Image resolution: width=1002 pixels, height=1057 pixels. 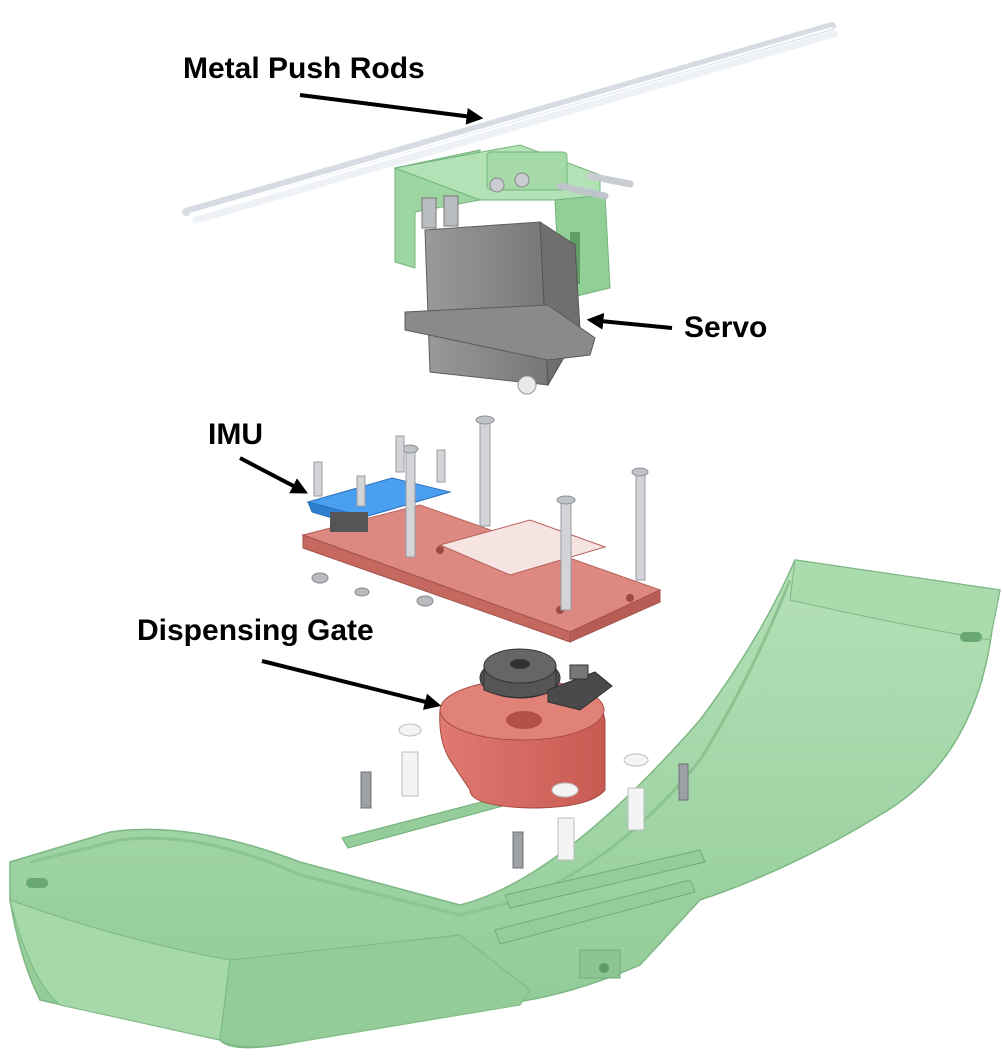 What do you see at coordinates (579, 672) in the screenshot?
I see `gate-latch-nut` at bounding box center [579, 672].